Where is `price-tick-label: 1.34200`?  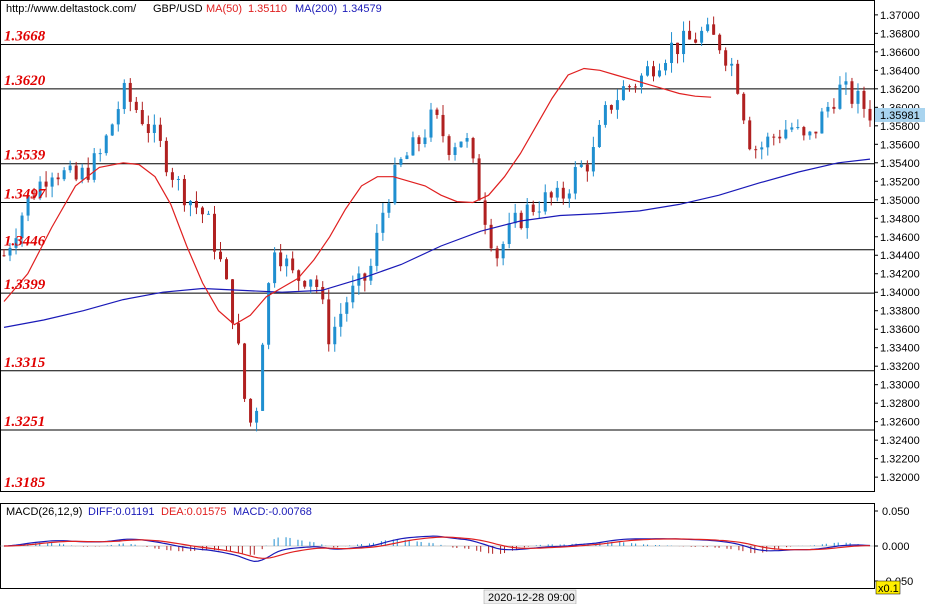
price-tick-label: 1.34200 is located at coordinates (900, 275).